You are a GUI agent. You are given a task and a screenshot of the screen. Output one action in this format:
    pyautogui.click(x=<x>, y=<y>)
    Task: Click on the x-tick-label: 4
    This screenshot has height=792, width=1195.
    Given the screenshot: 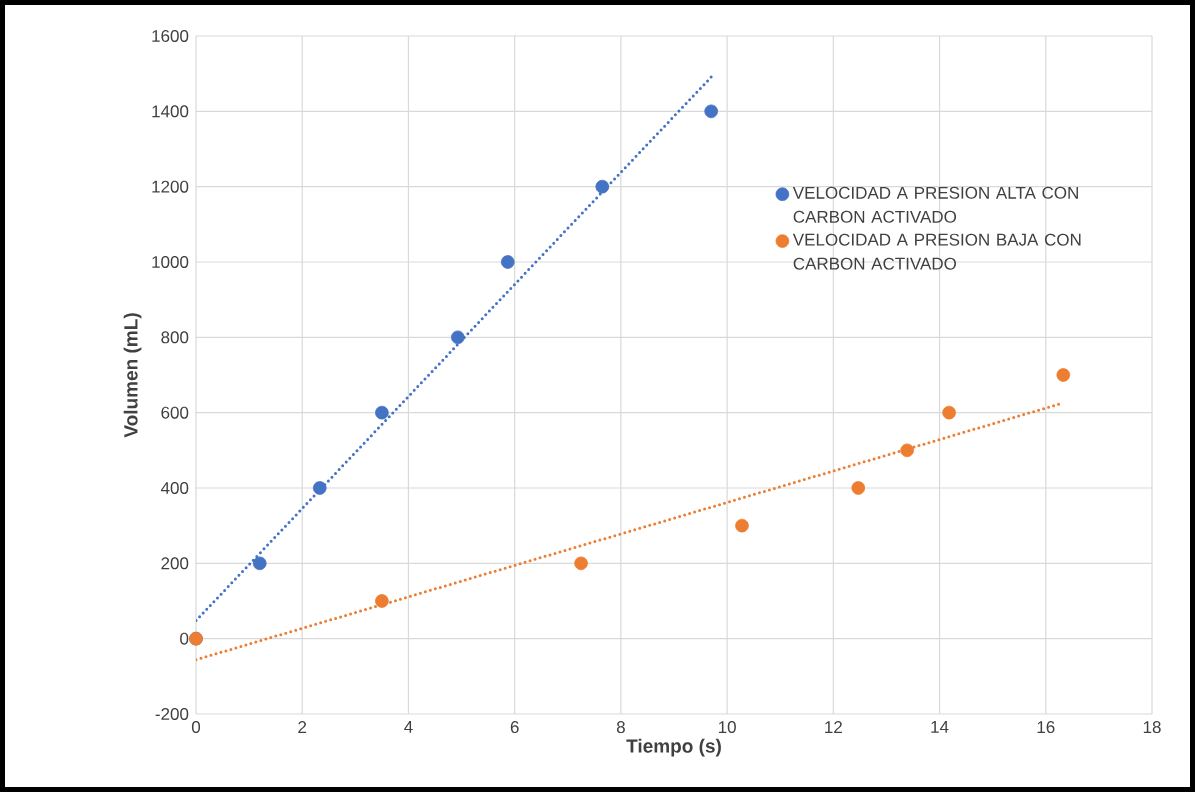 What is the action you would take?
    pyautogui.click(x=408, y=727)
    